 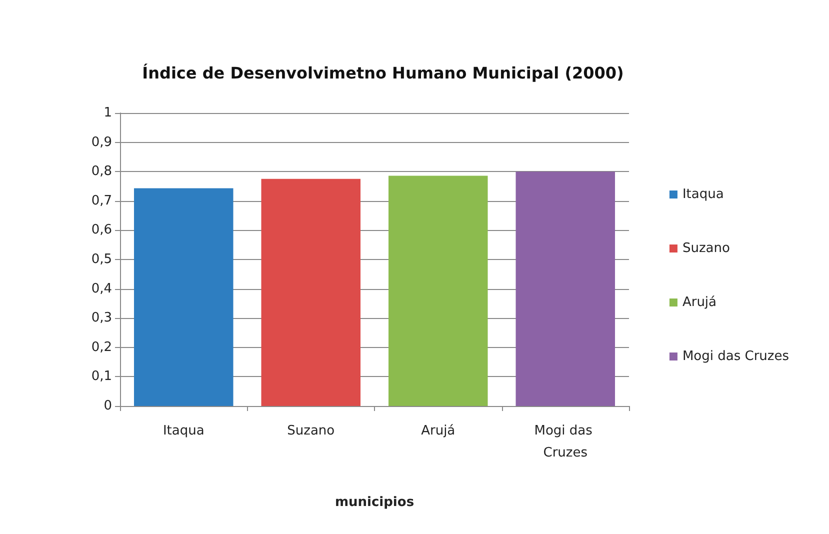 What do you see at coordinates (183, 431) in the screenshot?
I see `x-tick-label: Itaqua` at bounding box center [183, 431].